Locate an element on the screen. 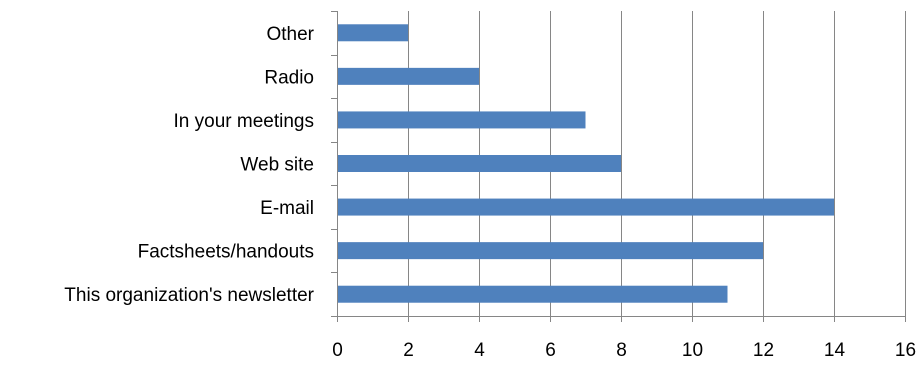 The width and height of the screenshot is (922, 368). category-label: Factsheets/handouts is located at coordinates (226, 252).